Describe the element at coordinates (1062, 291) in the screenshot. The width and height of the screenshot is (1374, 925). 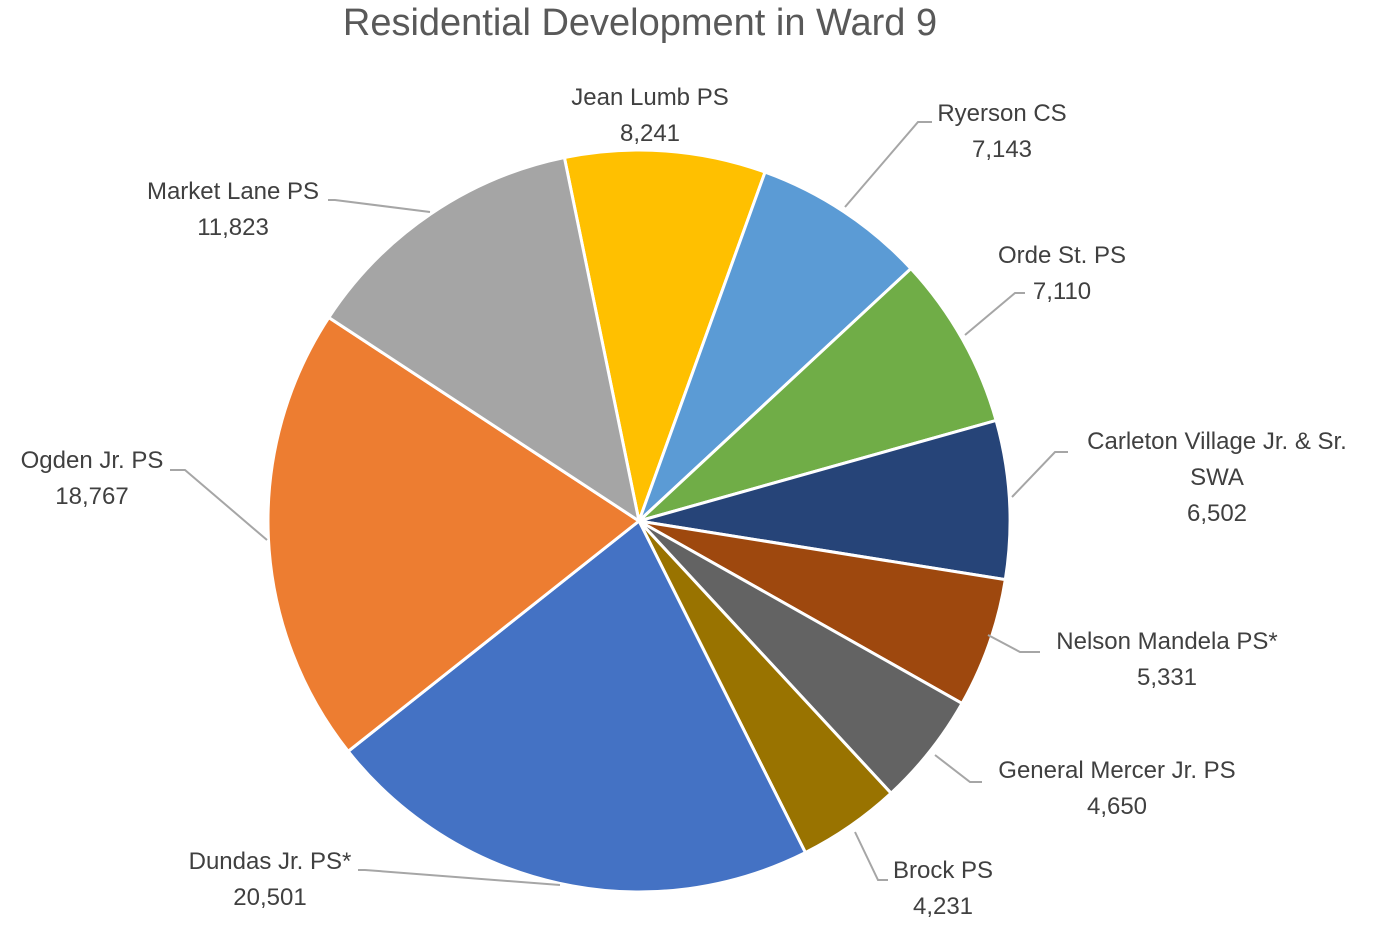
I see `label-value: 7,110` at that location.